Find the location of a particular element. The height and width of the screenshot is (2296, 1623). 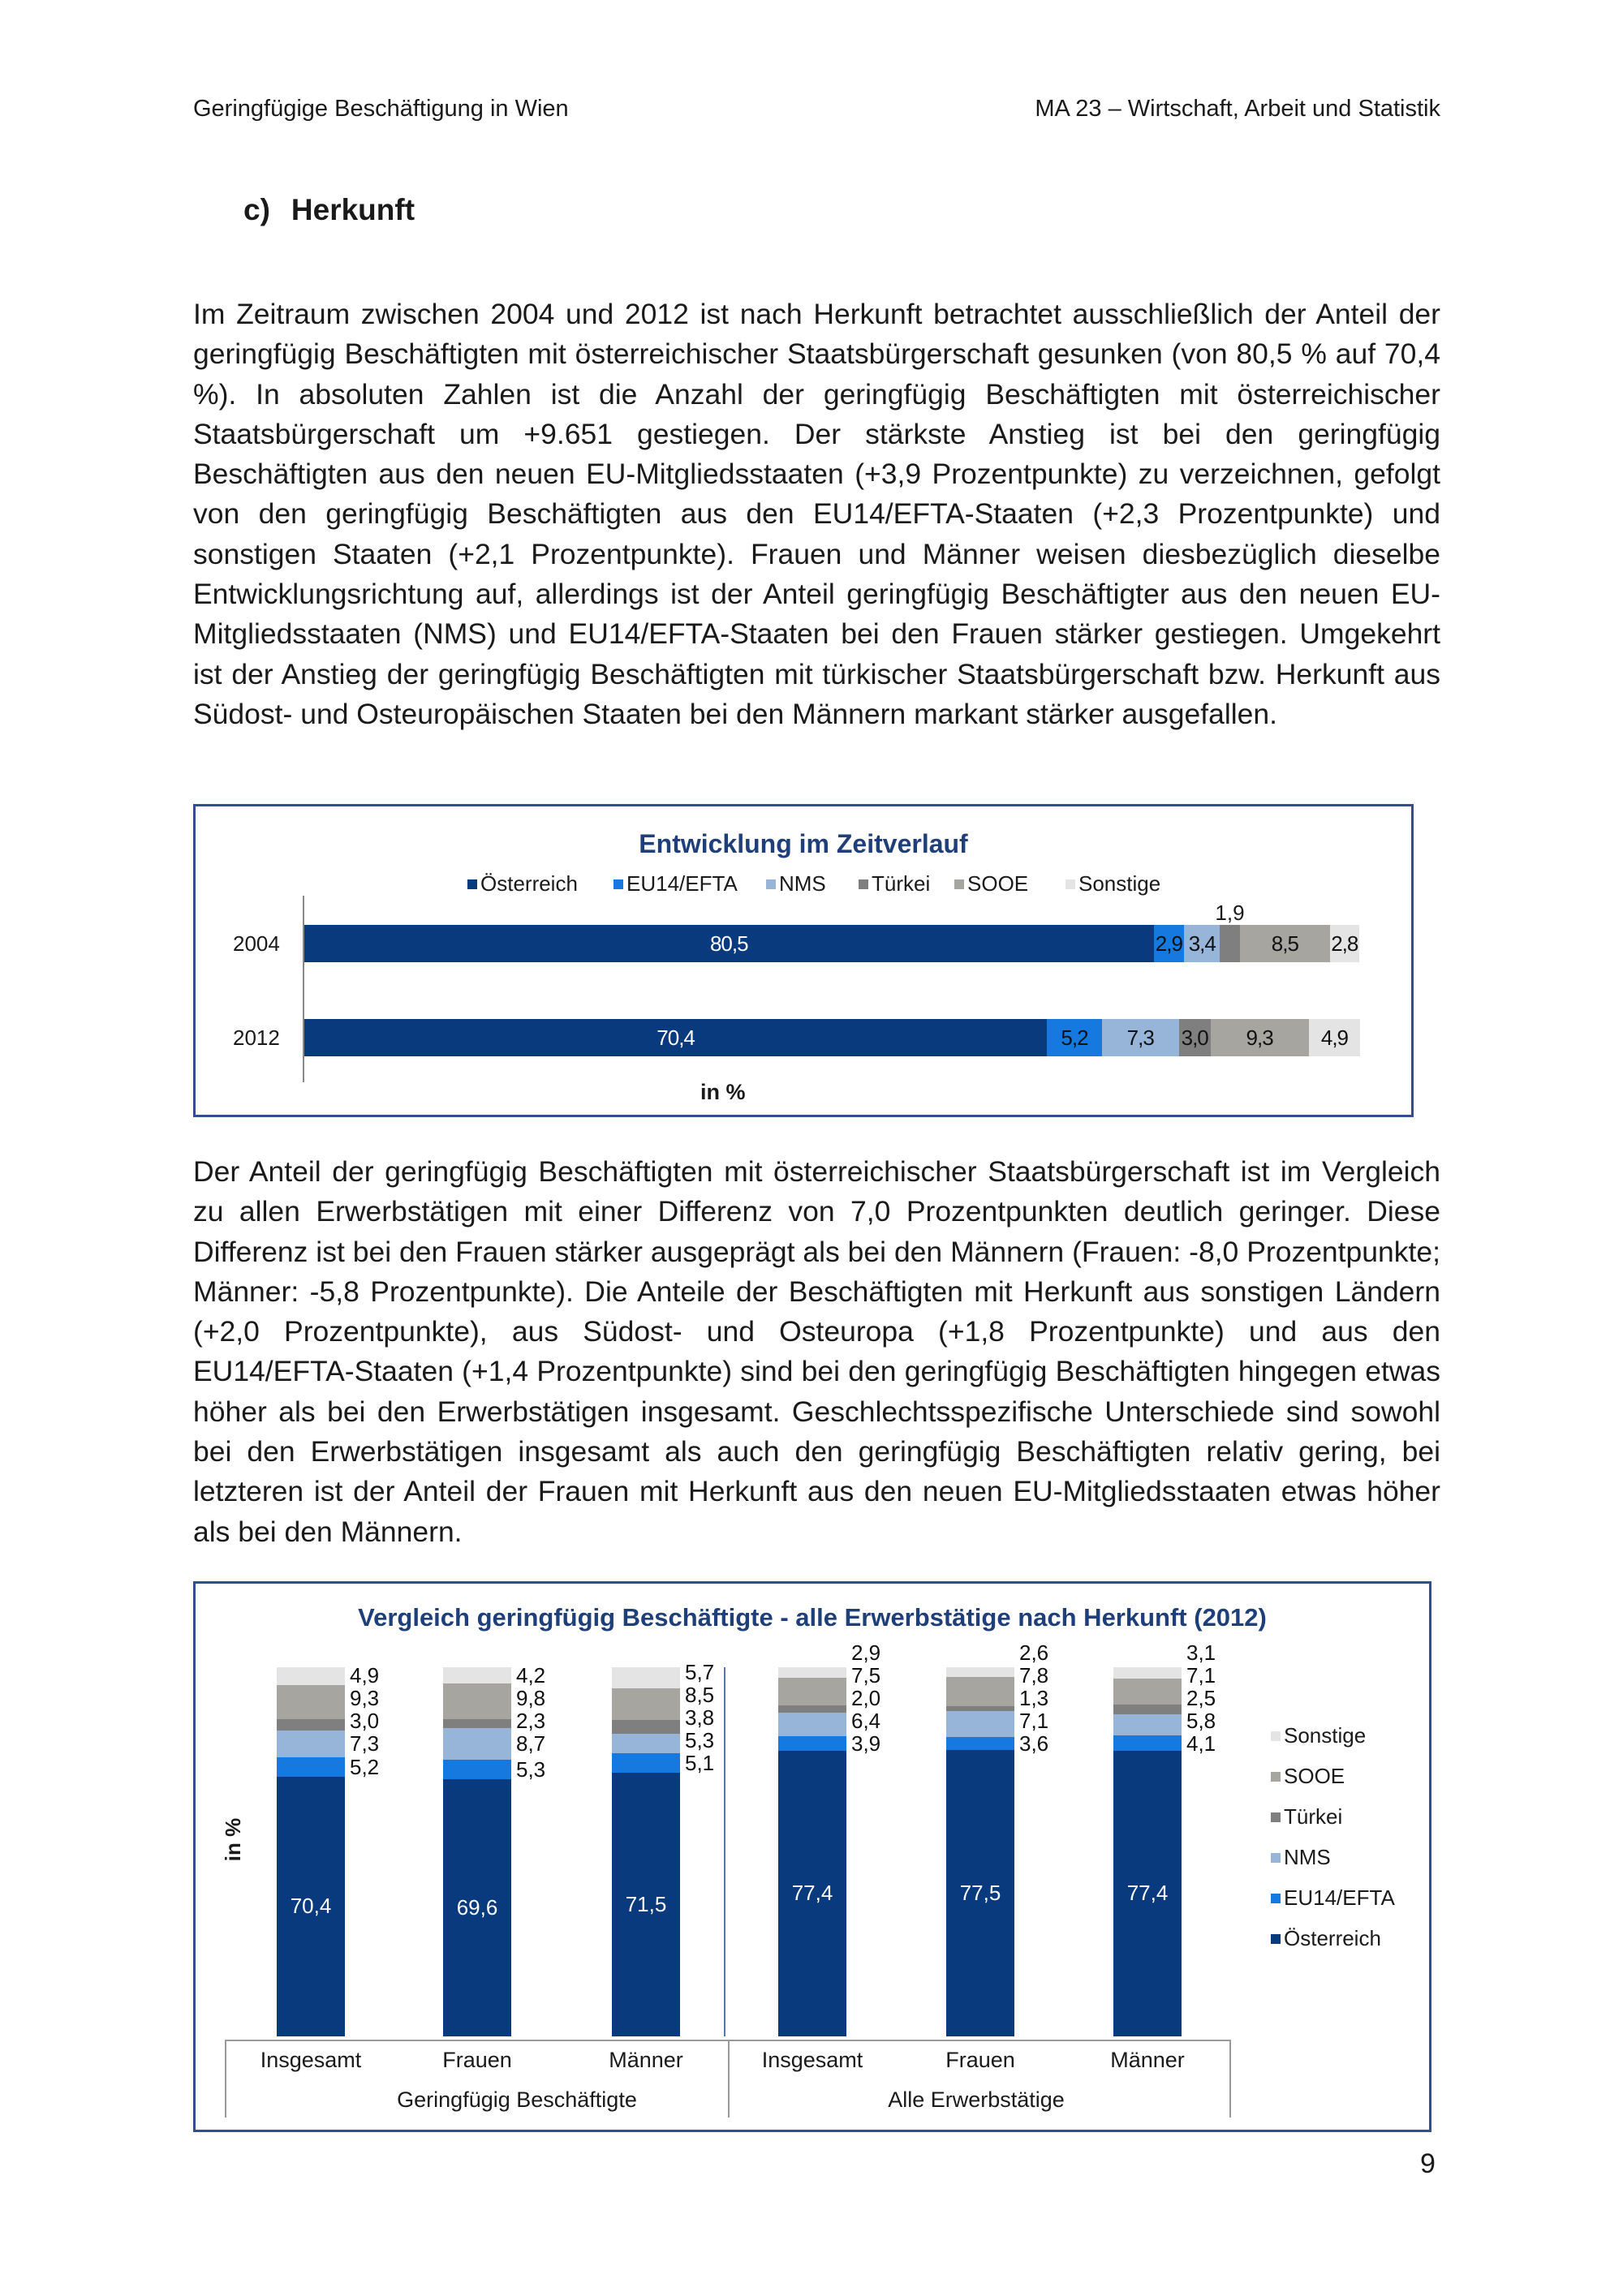

data-label: 2,9 is located at coordinates (1169, 943).